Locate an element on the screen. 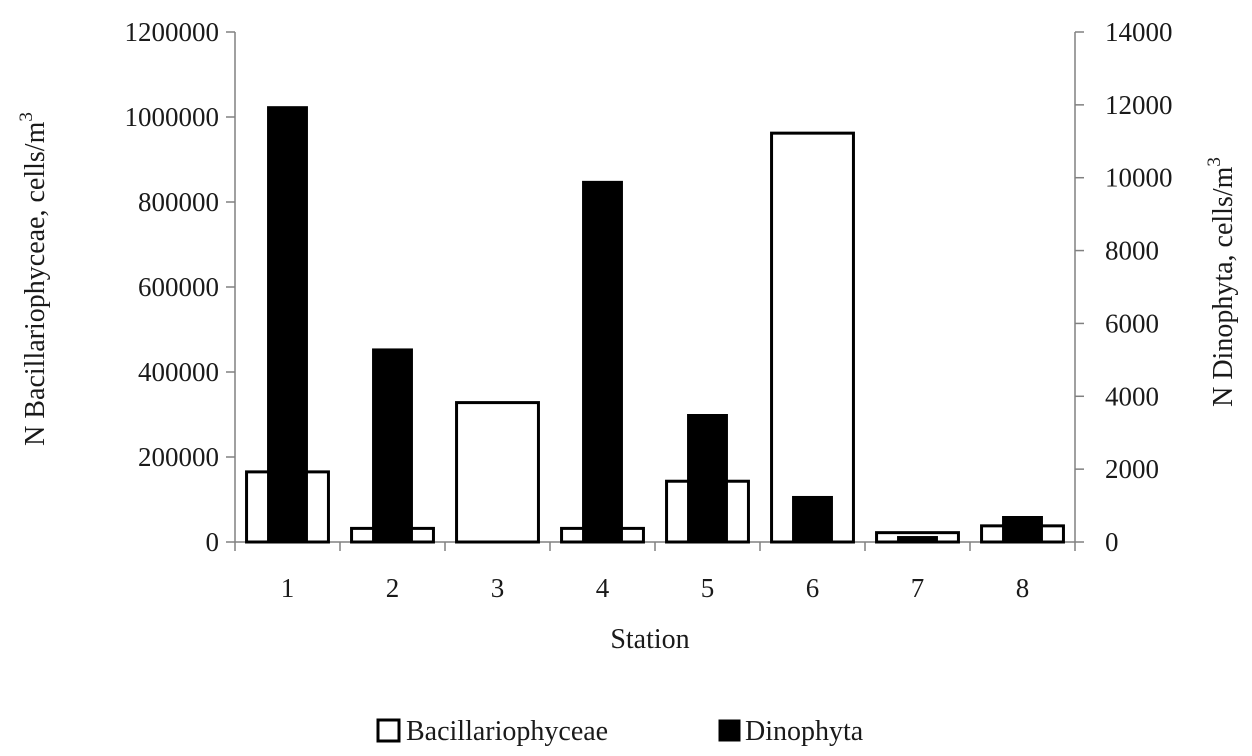  left-y-tick-label: 600000 is located at coordinates (178, 287).